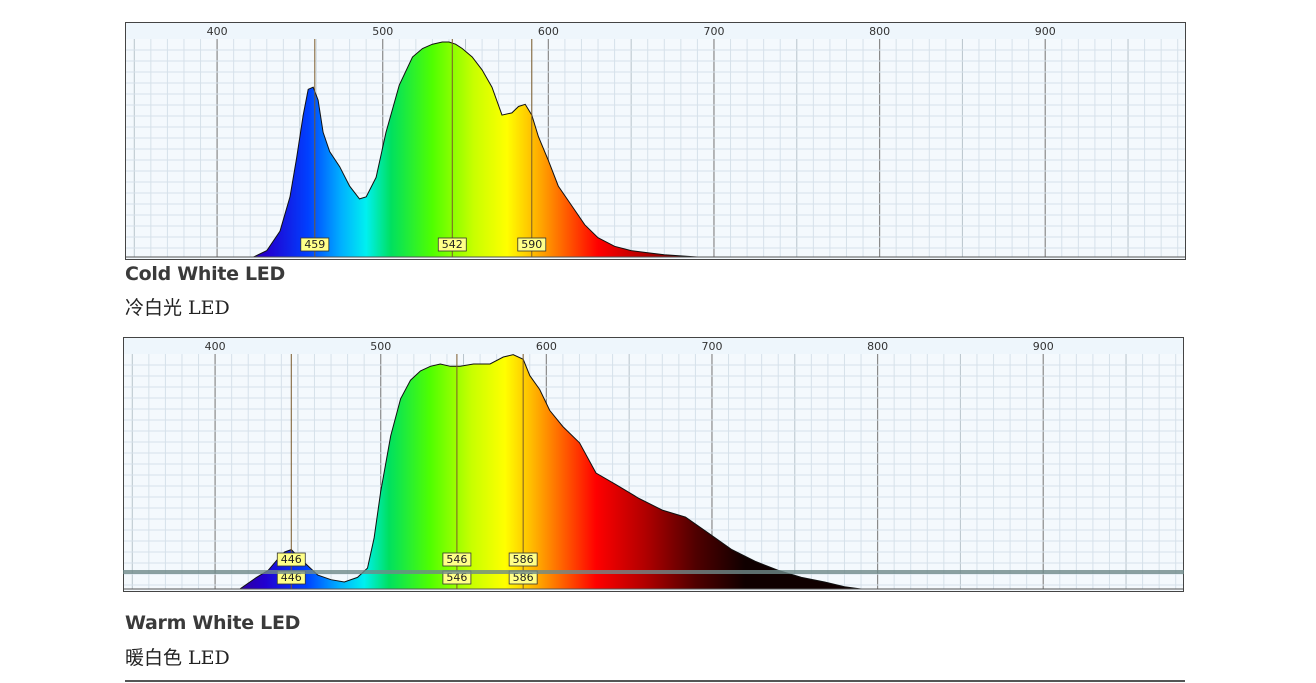  I want to click on warm-white-title: Warm White LED, so click(213, 623).